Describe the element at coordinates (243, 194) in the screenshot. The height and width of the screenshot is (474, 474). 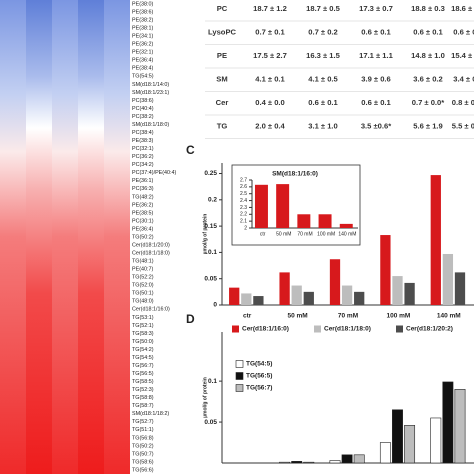
I see `y-tick-label: 2.5` at that location.